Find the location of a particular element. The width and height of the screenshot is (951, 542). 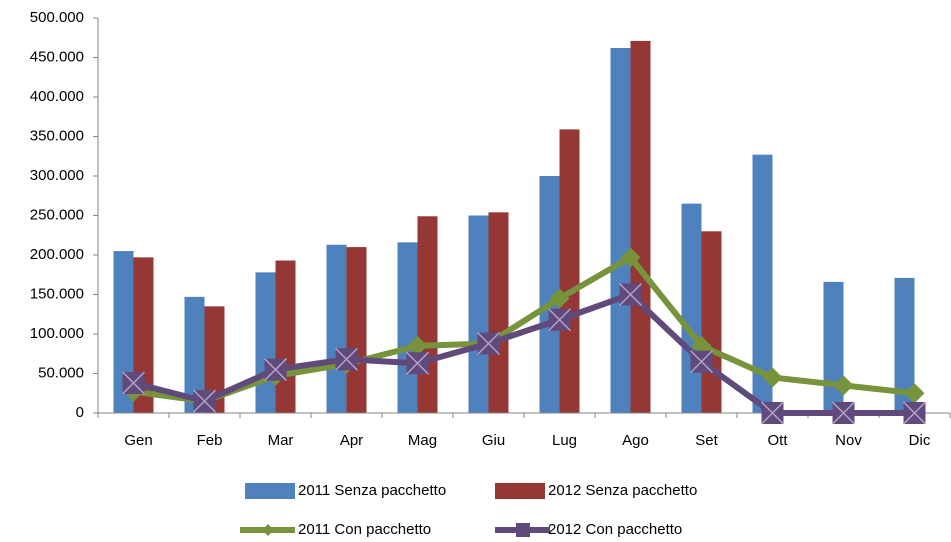

y-tick-label: 350.000 is located at coordinates (57, 135).